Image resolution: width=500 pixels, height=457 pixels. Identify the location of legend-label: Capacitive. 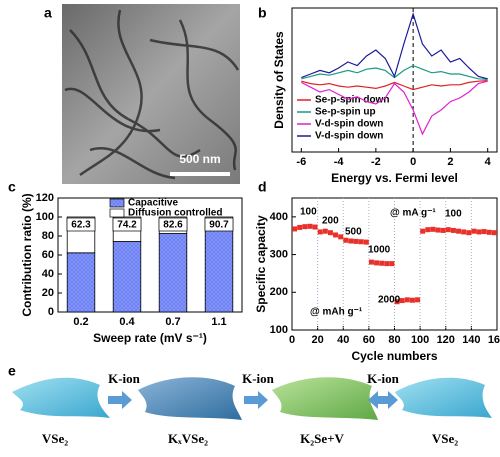
(153, 203).